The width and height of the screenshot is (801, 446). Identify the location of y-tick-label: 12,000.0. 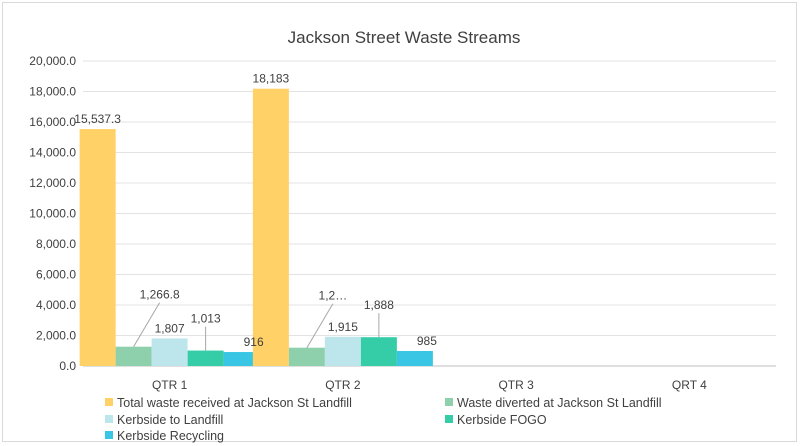
(52, 183).